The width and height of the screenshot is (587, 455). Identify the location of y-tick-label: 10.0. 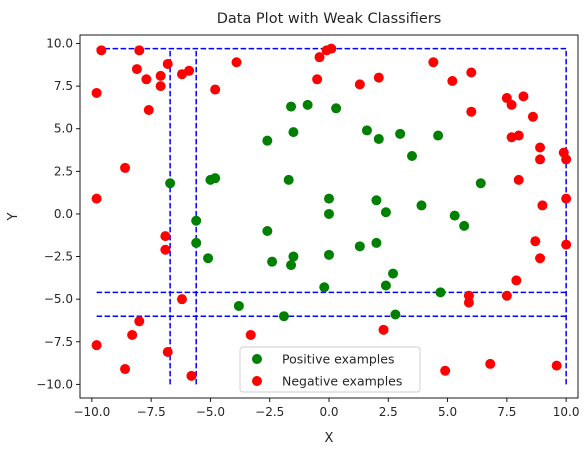
(59, 44).